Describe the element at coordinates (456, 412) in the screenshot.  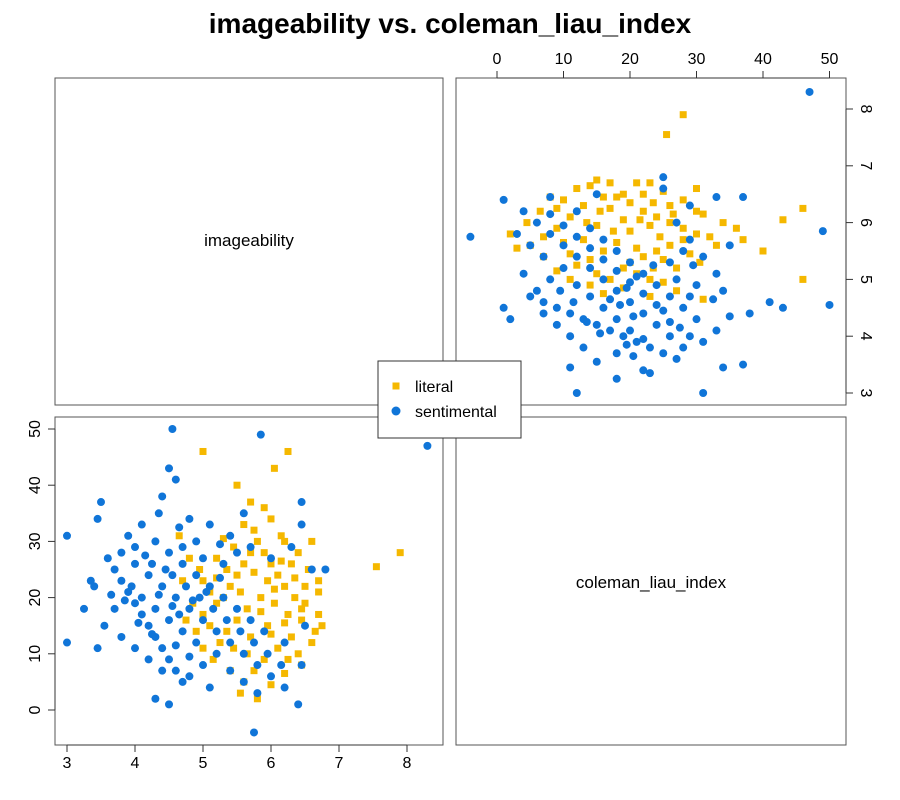
I see `legend-label-sentimental: sentimental` at that location.